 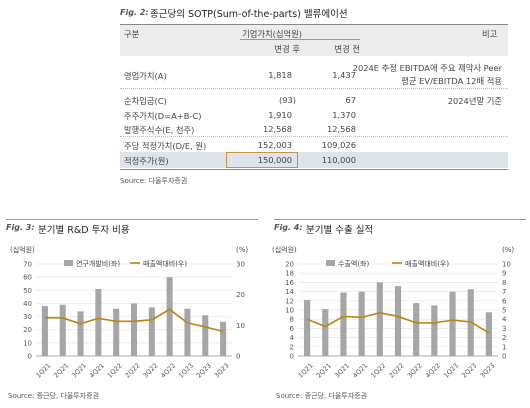 What do you see at coordinates (330, 263) in the screenshot?
I see `legend-bar-swatch` at bounding box center [330, 263].